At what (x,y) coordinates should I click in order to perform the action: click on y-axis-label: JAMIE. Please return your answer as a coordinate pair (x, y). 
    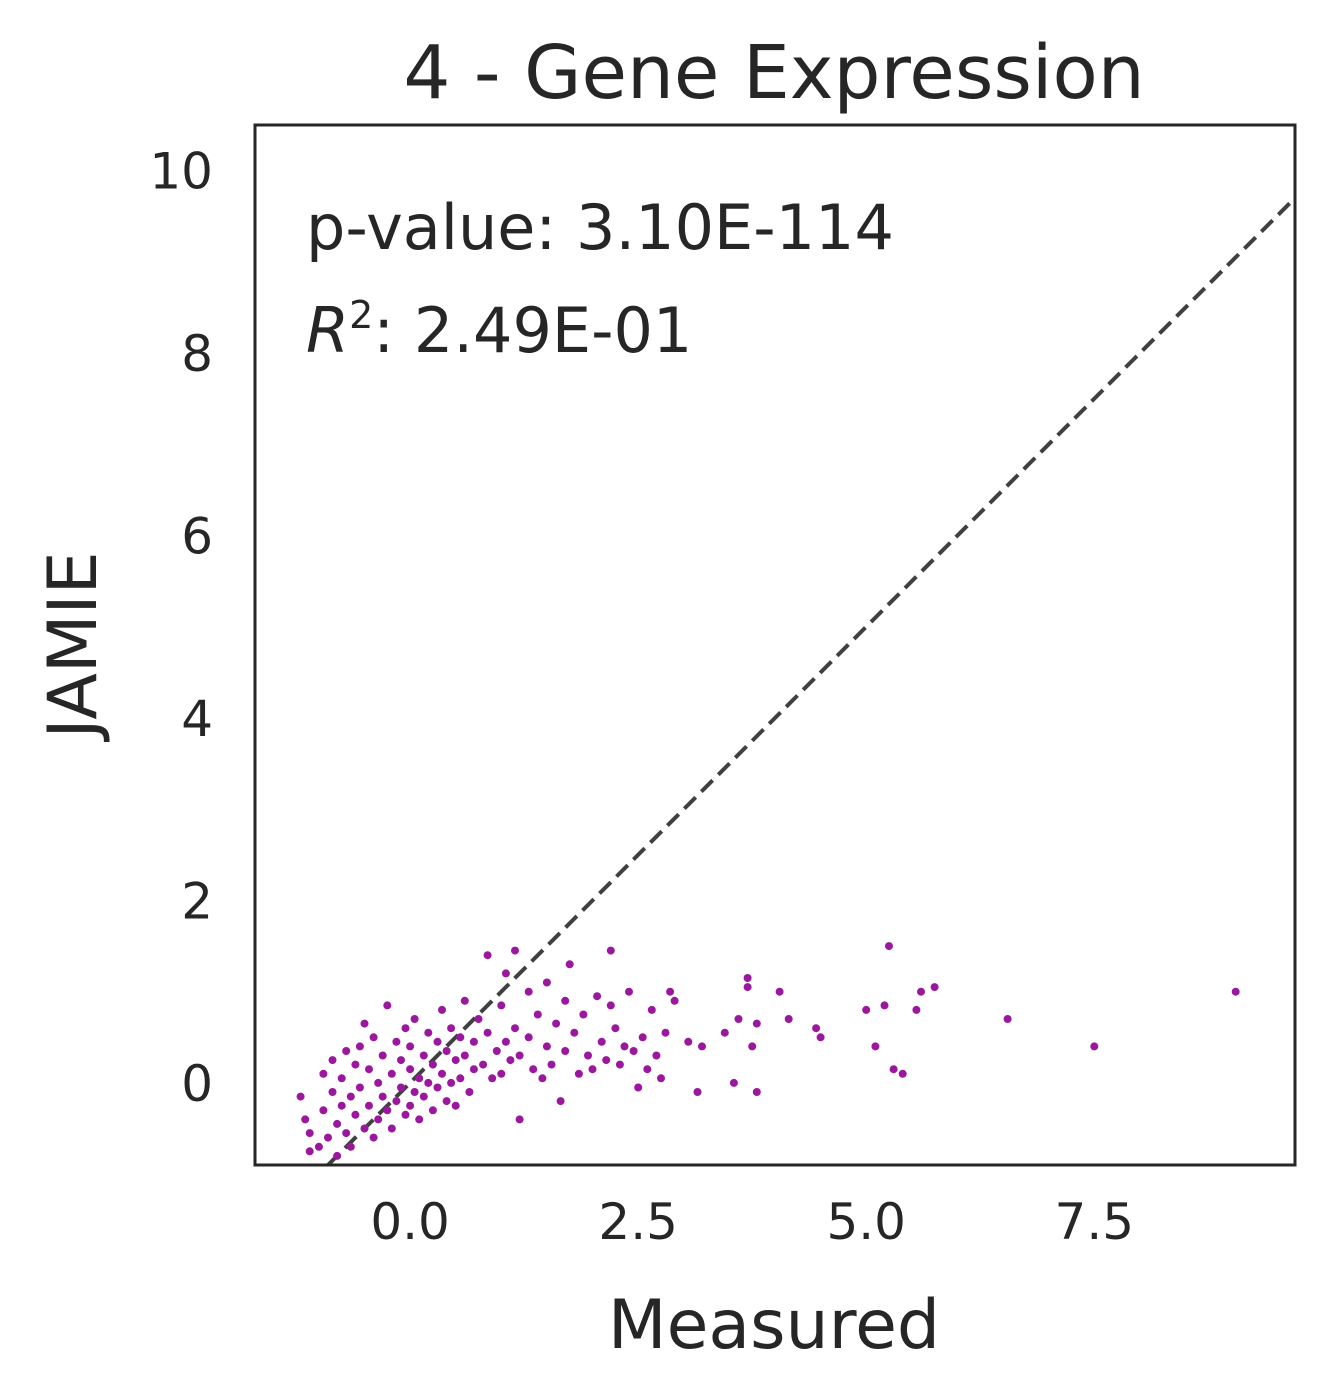
    Looking at the image, I should click on (73, 646).